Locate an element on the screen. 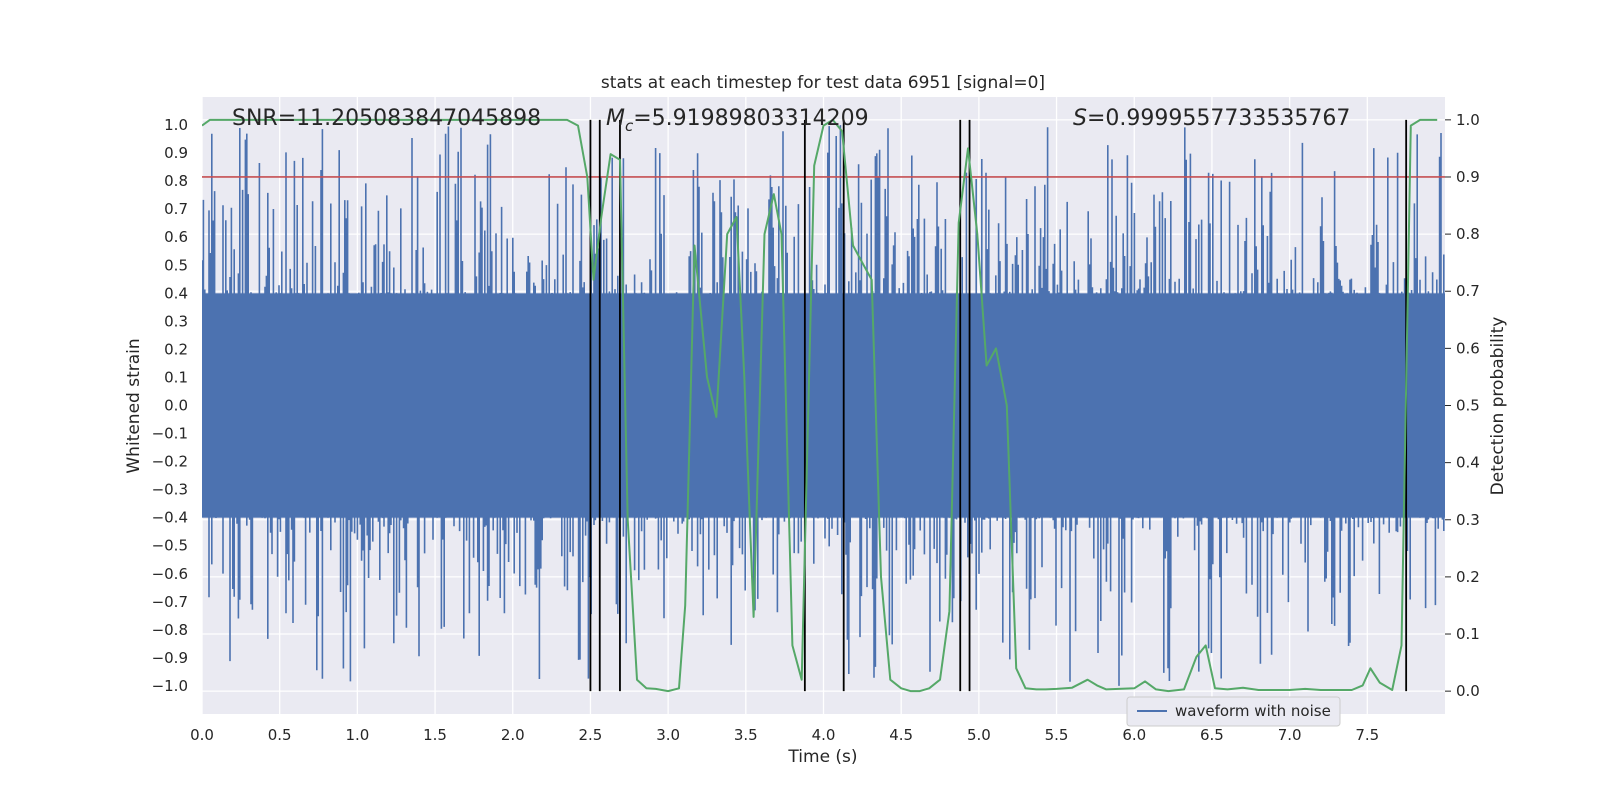 The width and height of the screenshot is (1600, 800). x-tick-label: 0.5 is located at coordinates (280, 735).